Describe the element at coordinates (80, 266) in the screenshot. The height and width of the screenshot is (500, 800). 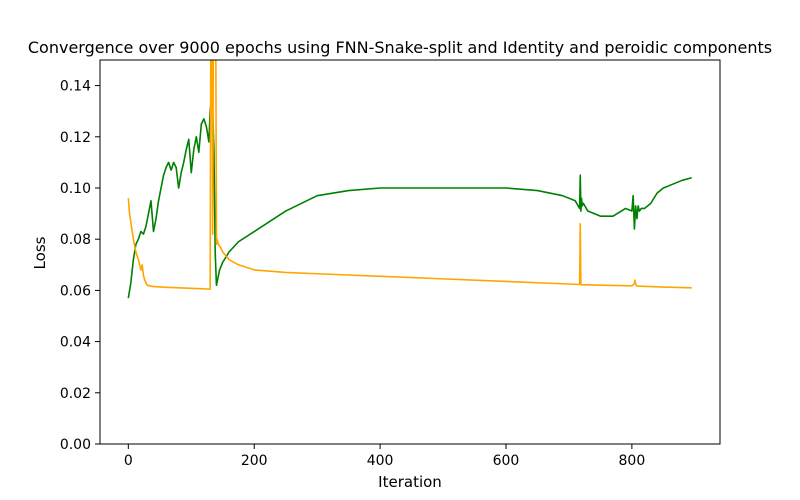
I see `y-axis-ticks: 0.00 0.02 0.04 0.06 0.08 0.10 0.12 0.14` at that location.